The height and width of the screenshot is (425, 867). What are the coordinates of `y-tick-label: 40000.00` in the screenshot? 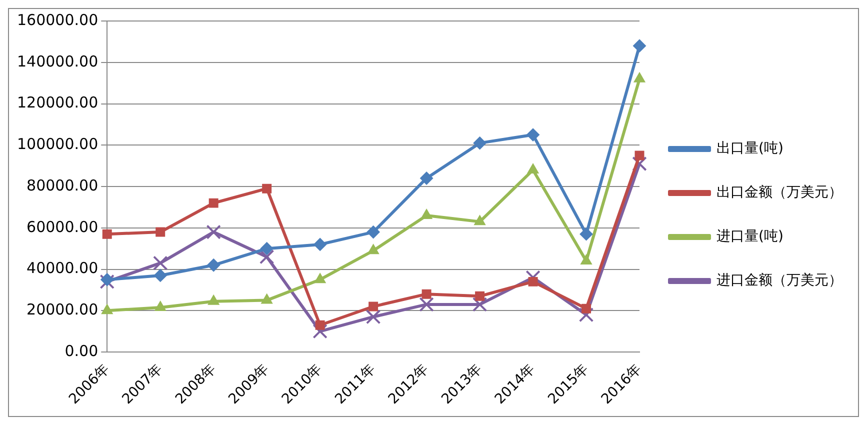 It's located at (62, 268).